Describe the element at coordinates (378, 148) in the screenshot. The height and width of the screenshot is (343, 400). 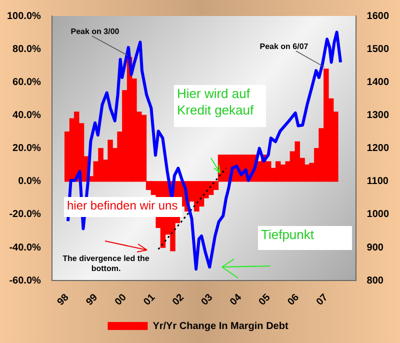
I see `y2-tick-label: 1200` at that location.